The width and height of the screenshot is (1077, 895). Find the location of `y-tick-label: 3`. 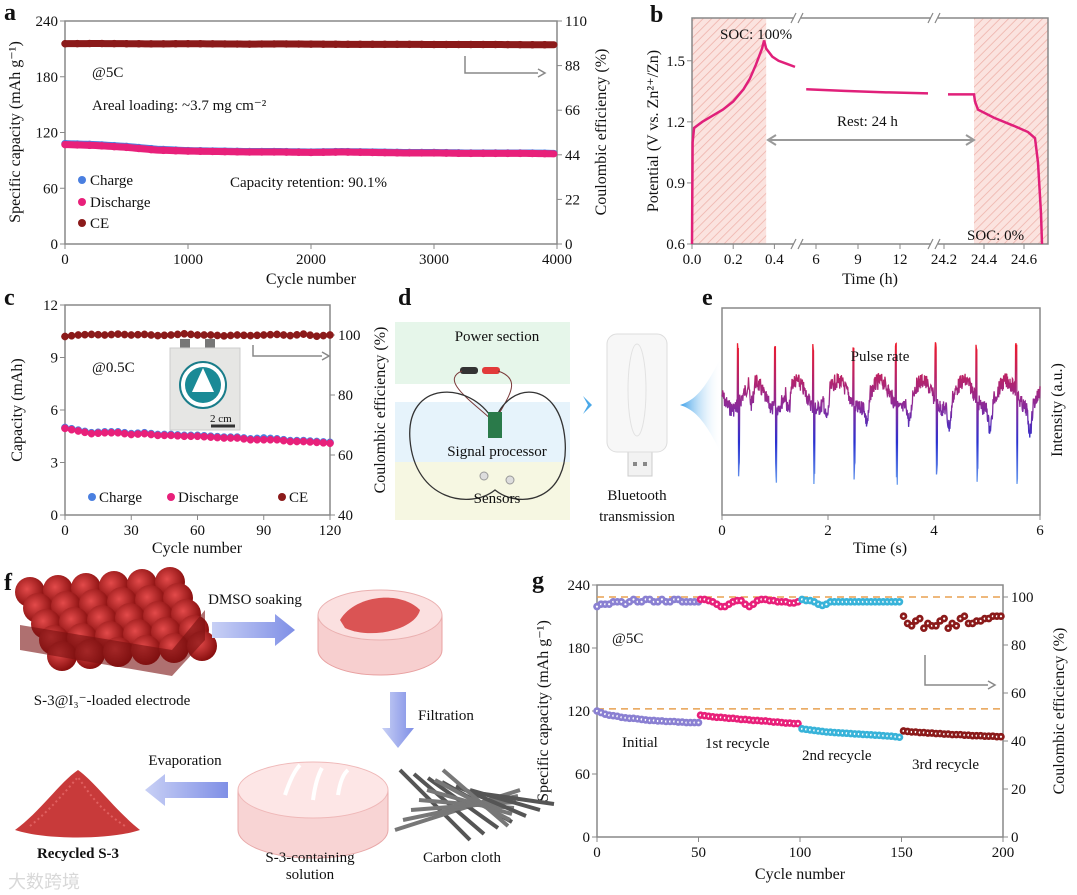

y-tick-label: 3 is located at coordinates (55, 464).